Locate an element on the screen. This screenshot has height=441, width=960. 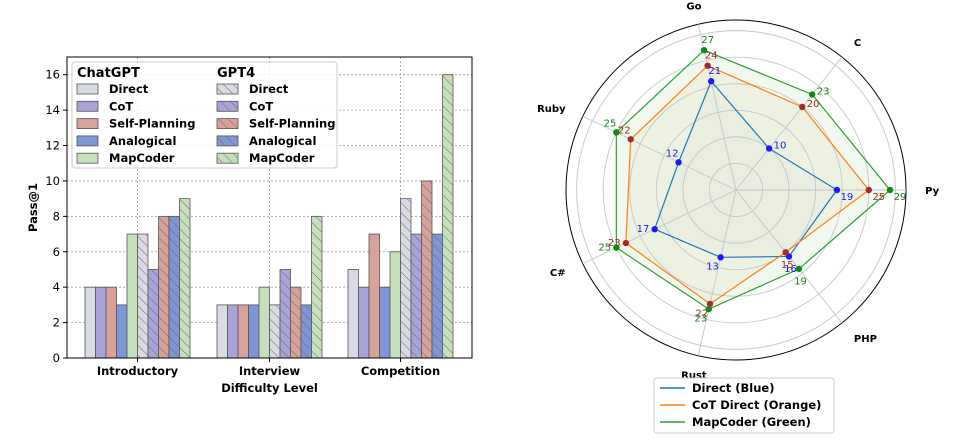
bar-y-ticks: 0 2 4 6 8 10 12 14 16 is located at coordinates (56, 216).